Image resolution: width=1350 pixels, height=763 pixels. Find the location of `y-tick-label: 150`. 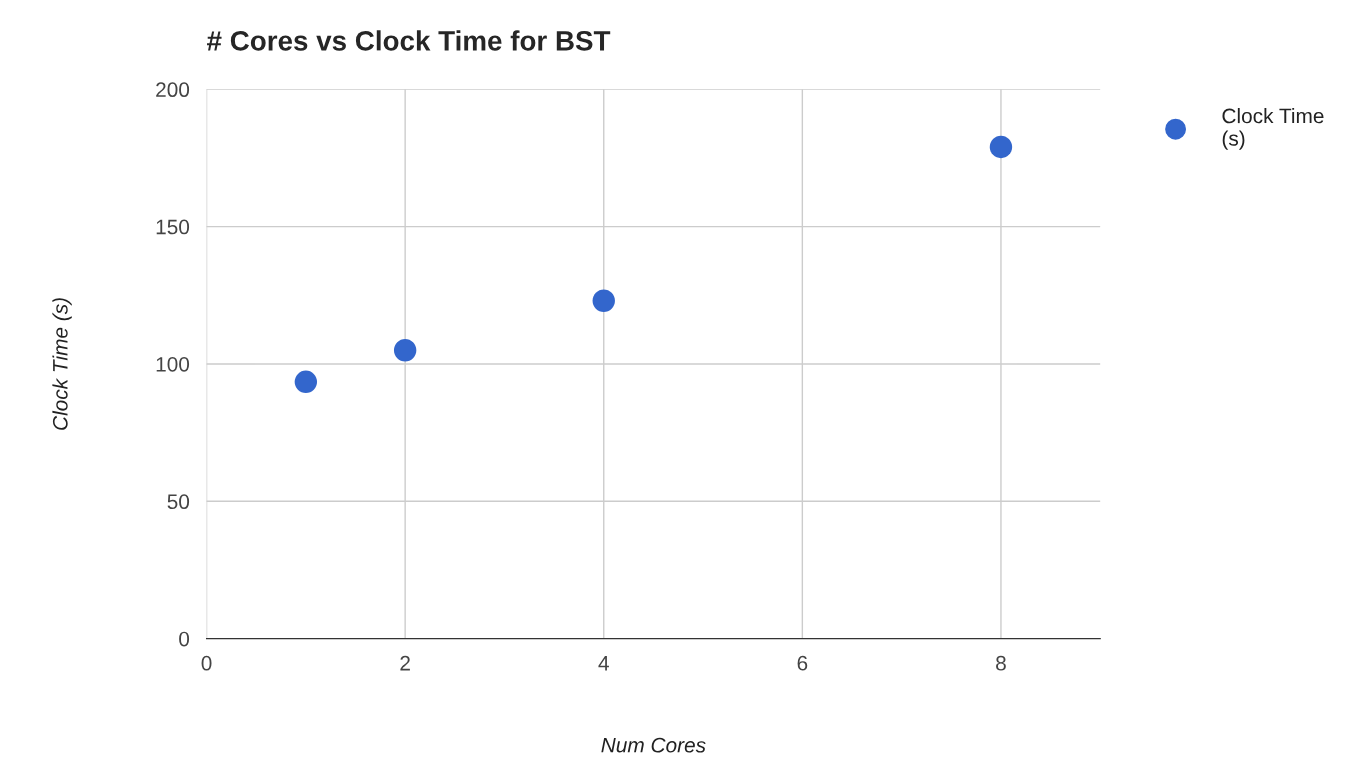

y-tick-label: 150 is located at coordinates (173, 227).